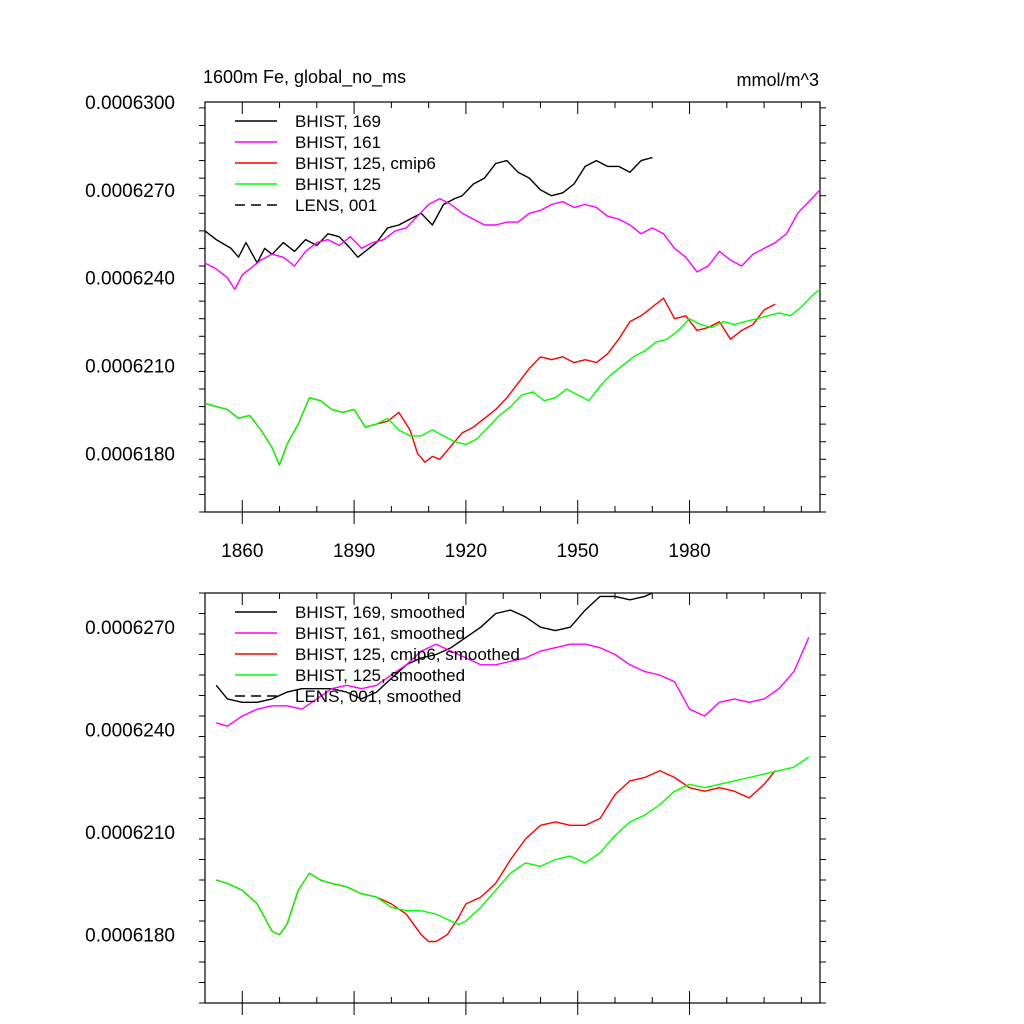 The image size is (1024, 1024). Describe the element at coordinates (354, 551) in the screenshot. I see `x-tick-label: 1890` at that location.